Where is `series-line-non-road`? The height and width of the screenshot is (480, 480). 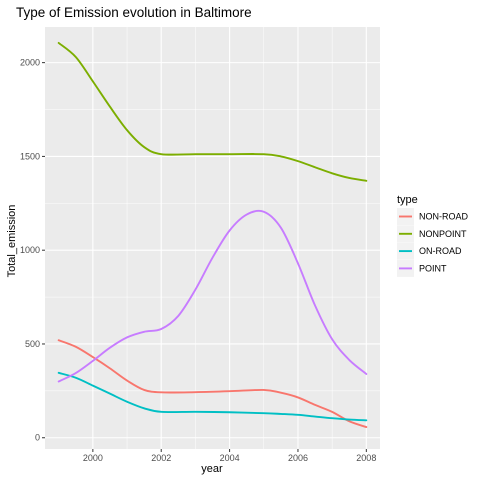
series-line-non-road is located at coordinates (212, 384).